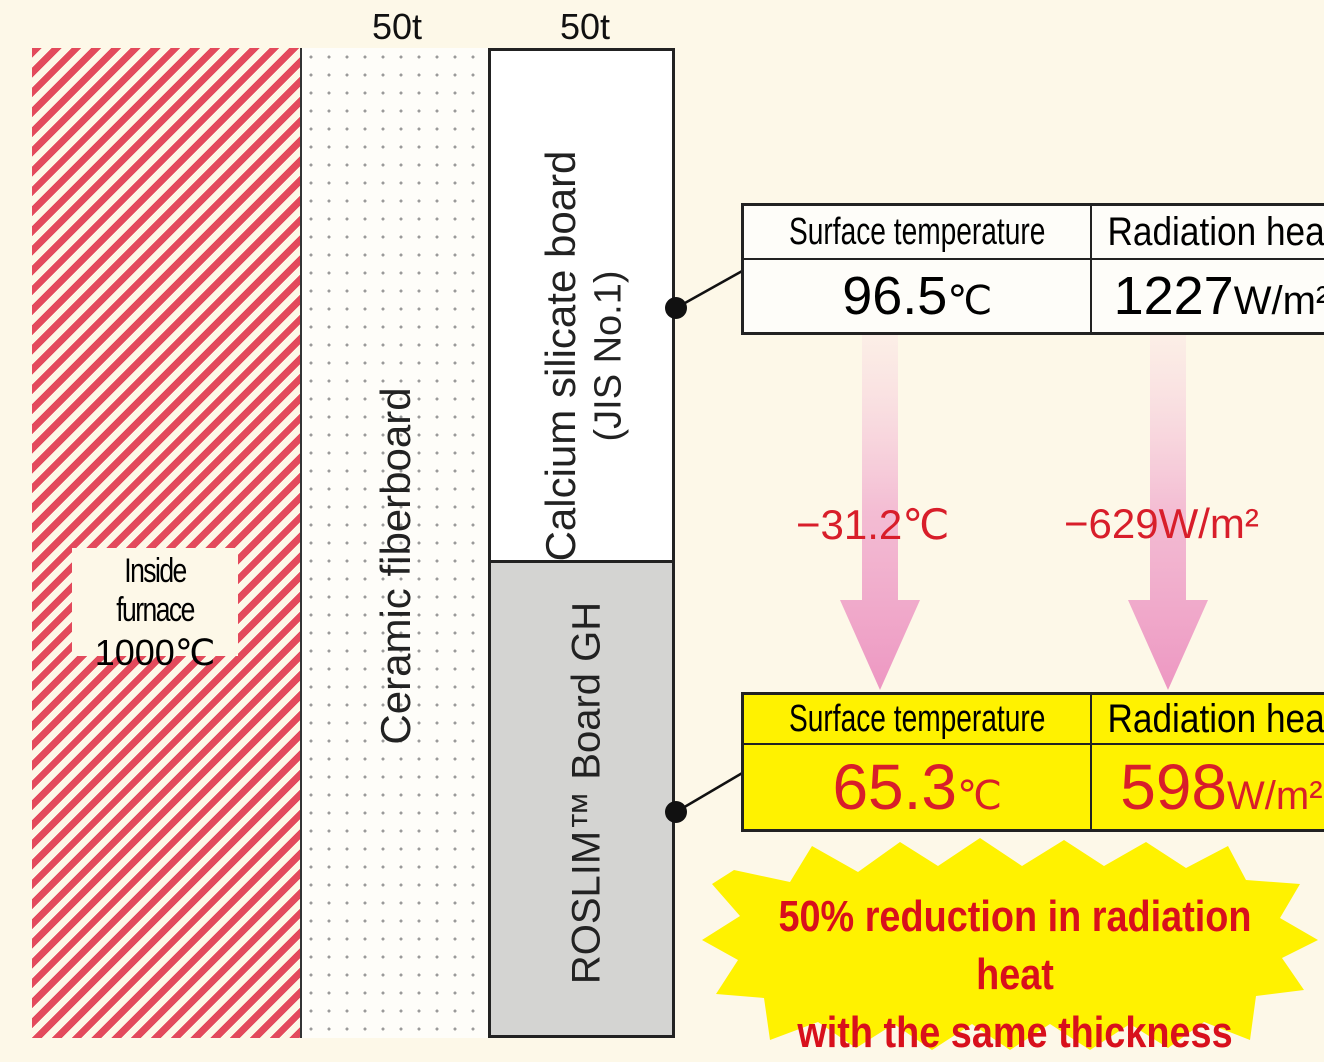 This screenshot has width=1324, height=1062. I want to click on value-surface-temperature: 65.3℃, so click(917, 787).